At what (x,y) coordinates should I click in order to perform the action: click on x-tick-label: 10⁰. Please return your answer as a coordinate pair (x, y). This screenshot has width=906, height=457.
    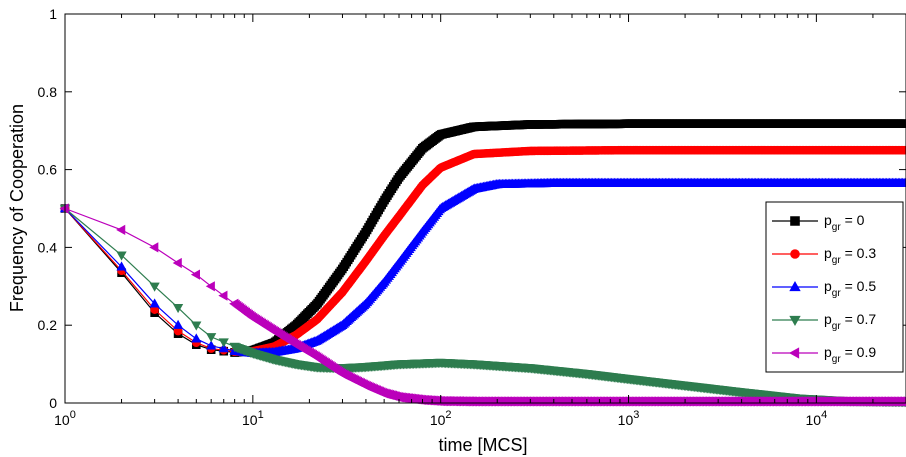
    Looking at the image, I should click on (65, 418).